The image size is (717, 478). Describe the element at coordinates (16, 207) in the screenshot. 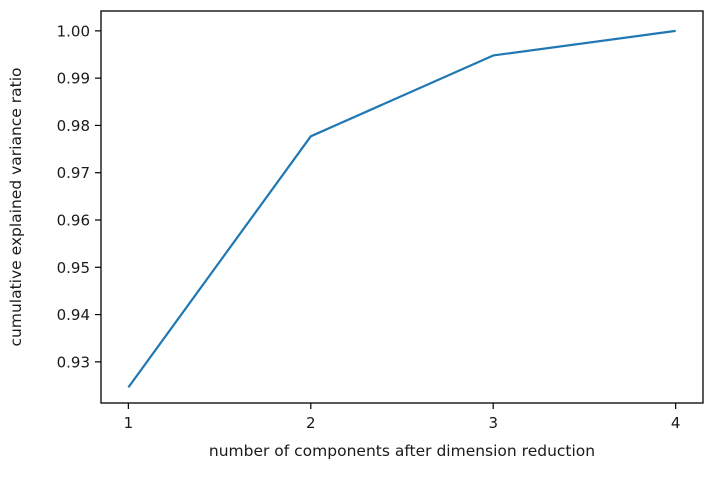

I see `y-axis-label: cumulative explained variance ratio` at that location.